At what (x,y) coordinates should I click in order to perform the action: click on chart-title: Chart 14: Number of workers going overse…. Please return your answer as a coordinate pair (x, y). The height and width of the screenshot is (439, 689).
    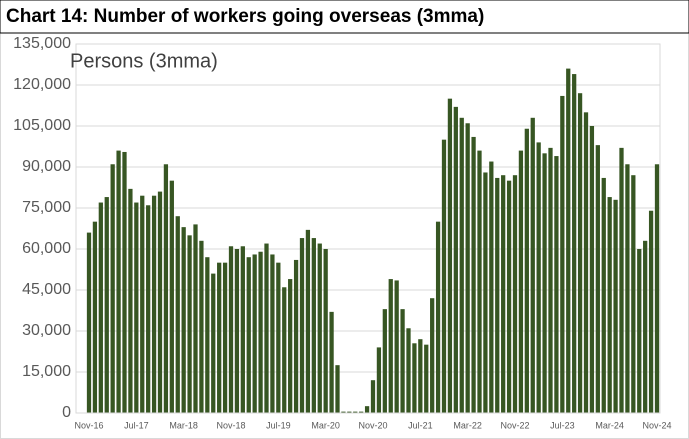
    Looking at the image, I should click on (245, 16).